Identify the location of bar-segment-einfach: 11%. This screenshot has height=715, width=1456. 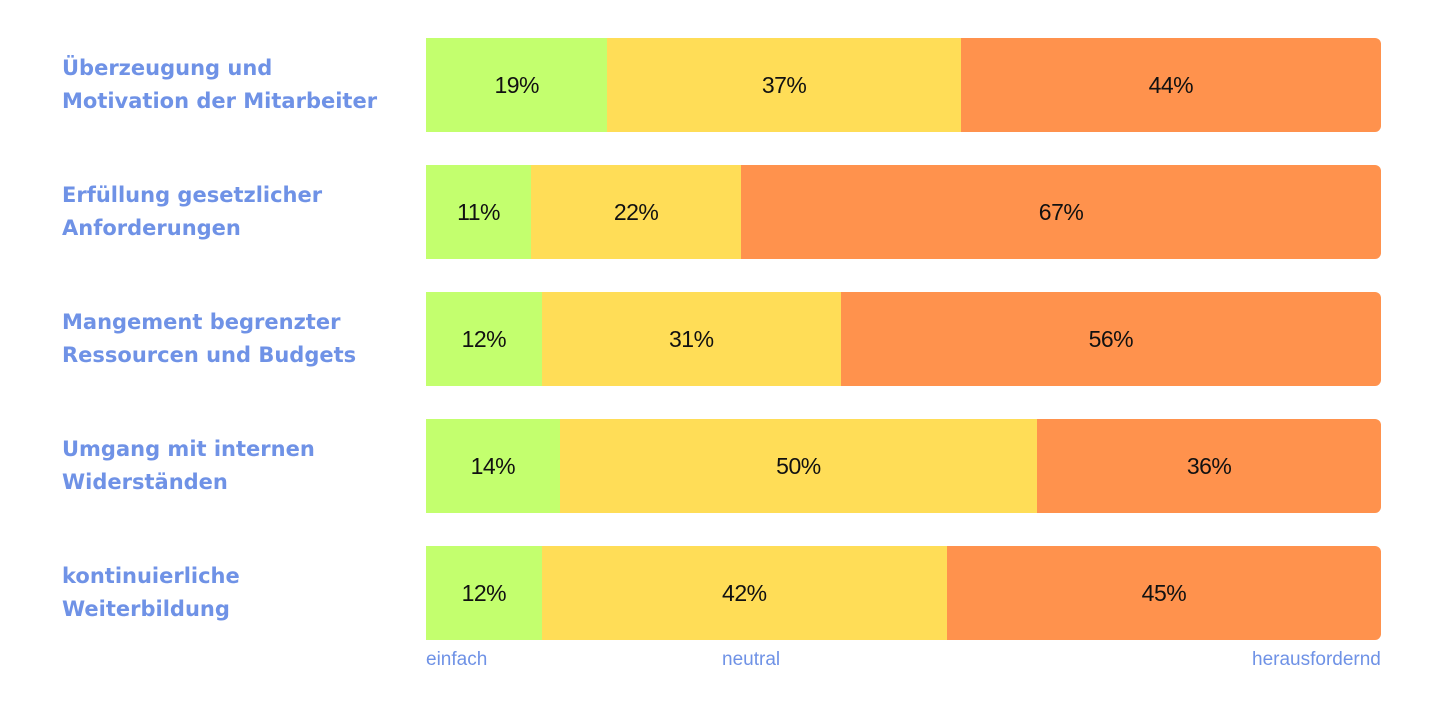
(479, 212).